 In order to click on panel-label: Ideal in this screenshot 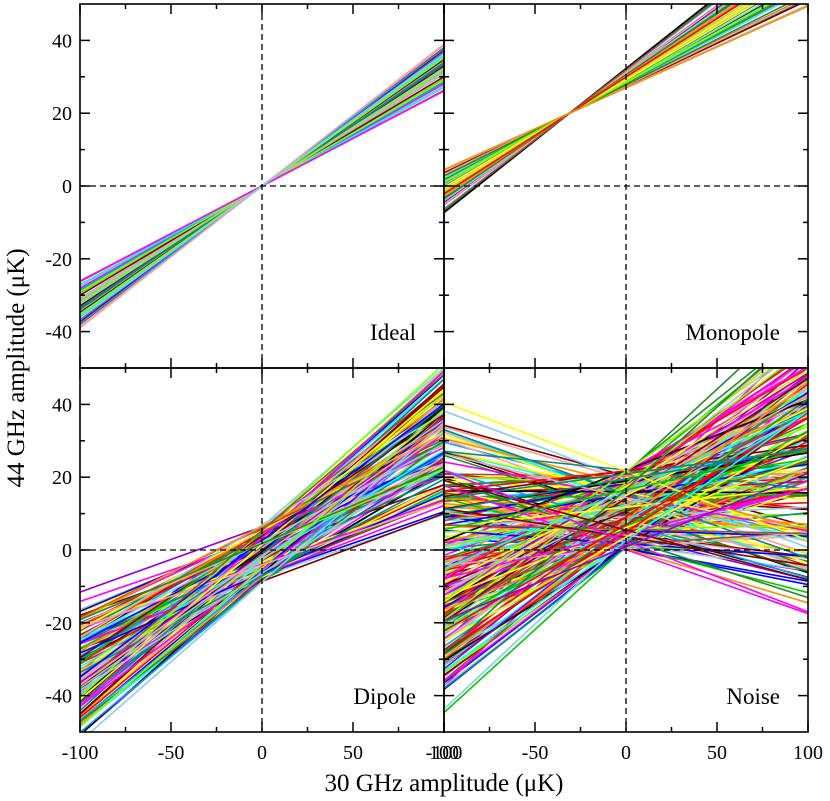, I will do `click(393, 332)`.